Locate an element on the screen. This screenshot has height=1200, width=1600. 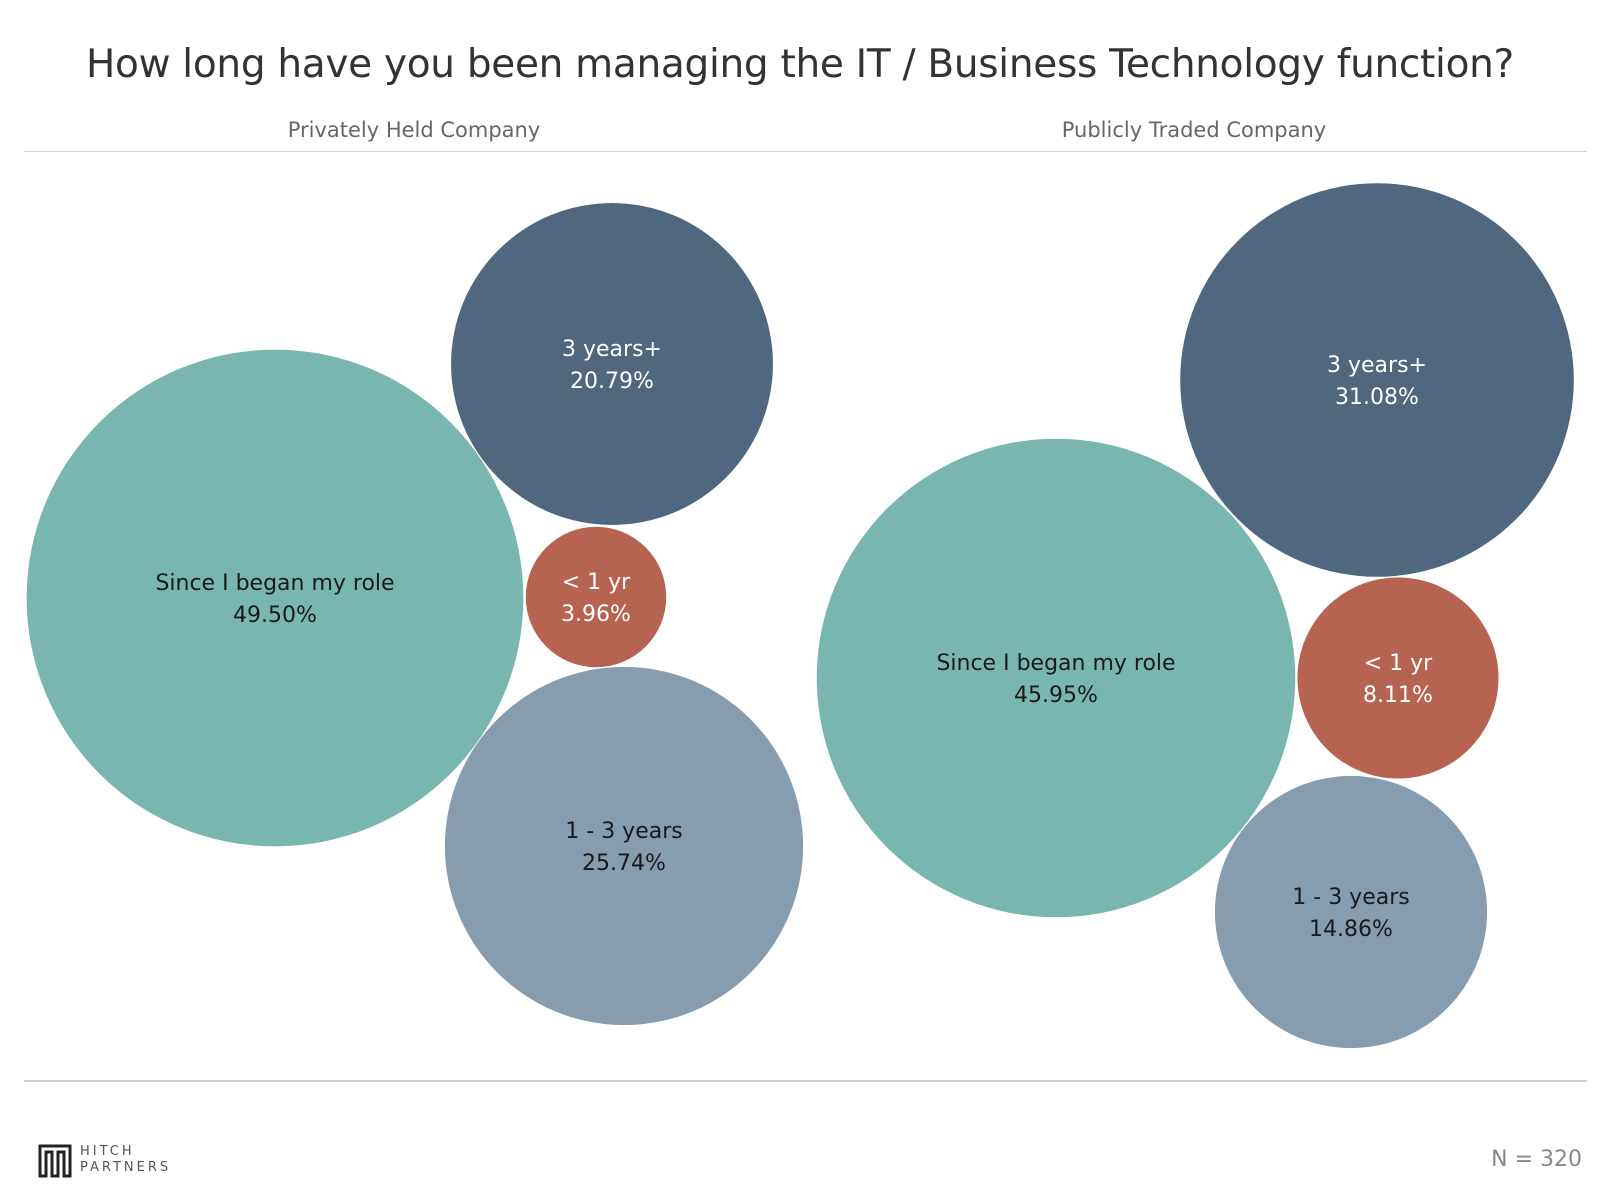
sample-size-note: N = 320 is located at coordinates (1536, 1159).